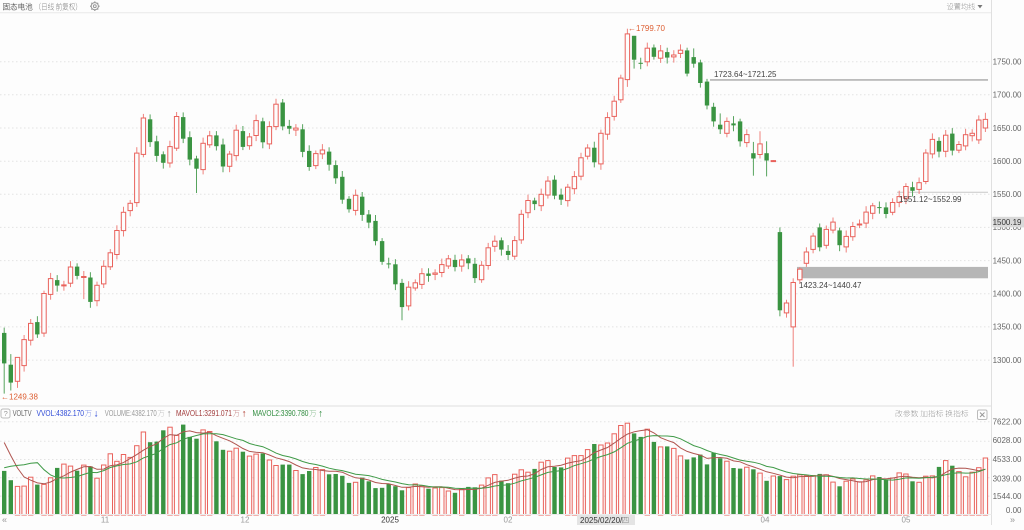  I want to click on svg-text: 4533.00, so click(1007, 459).